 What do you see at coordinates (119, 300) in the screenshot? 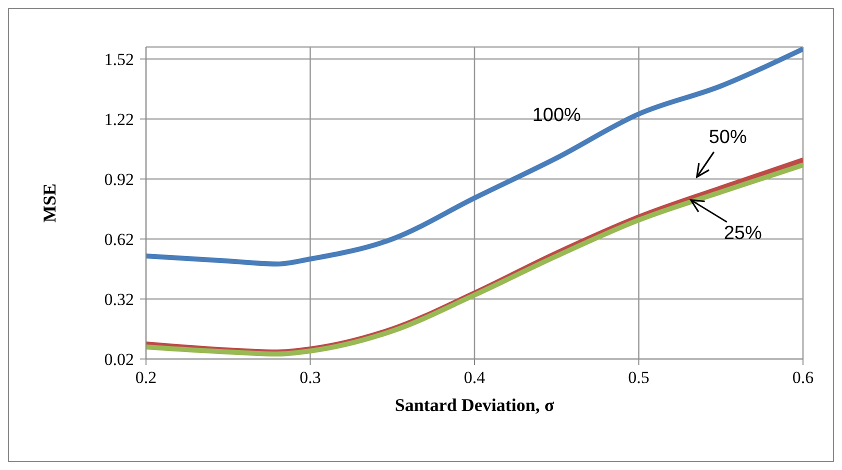
I see `y-tick-label: 0.32` at bounding box center [119, 300].